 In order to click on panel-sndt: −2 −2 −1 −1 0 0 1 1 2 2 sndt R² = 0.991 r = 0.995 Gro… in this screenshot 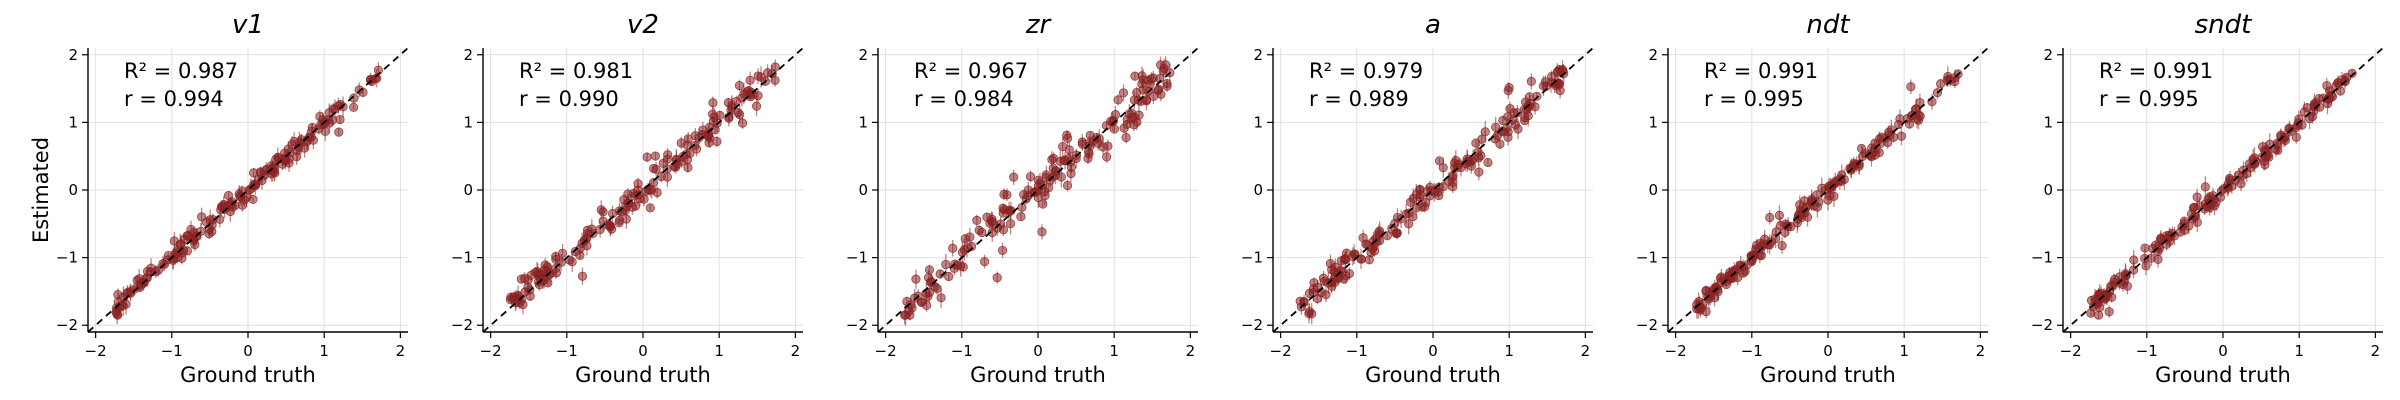, I will do `click(2207, 198)`.